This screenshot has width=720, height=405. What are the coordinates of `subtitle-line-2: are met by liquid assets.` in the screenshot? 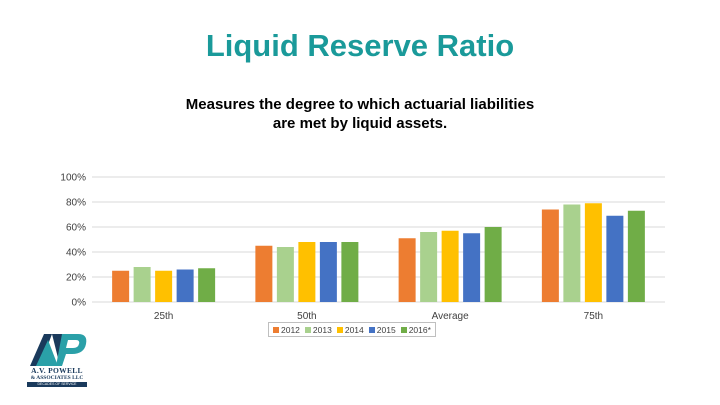 It's located at (360, 123).